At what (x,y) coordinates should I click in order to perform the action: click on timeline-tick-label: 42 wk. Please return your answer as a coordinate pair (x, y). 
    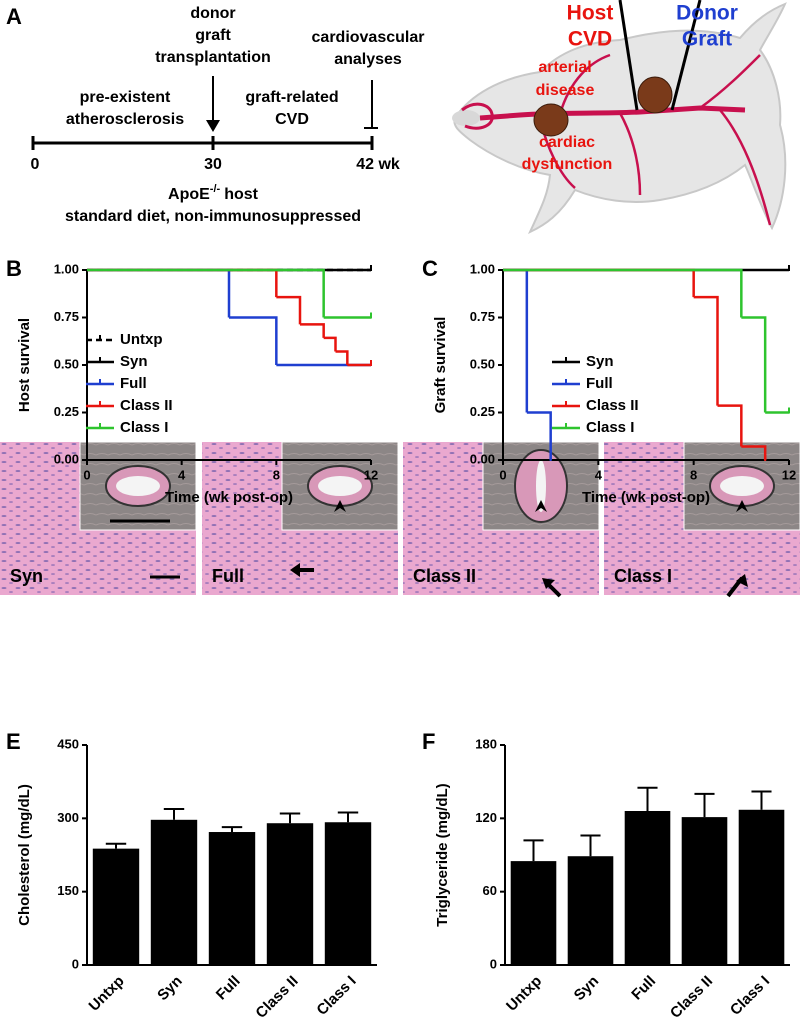
    Looking at the image, I should click on (378, 164).